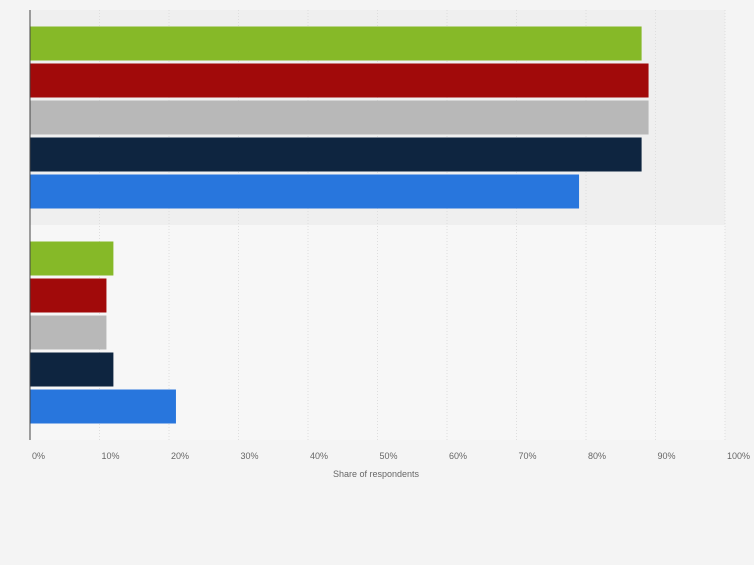  What do you see at coordinates (667, 456) in the screenshot?
I see `x-tick-label: 90%` at bounding box center [667, 456].